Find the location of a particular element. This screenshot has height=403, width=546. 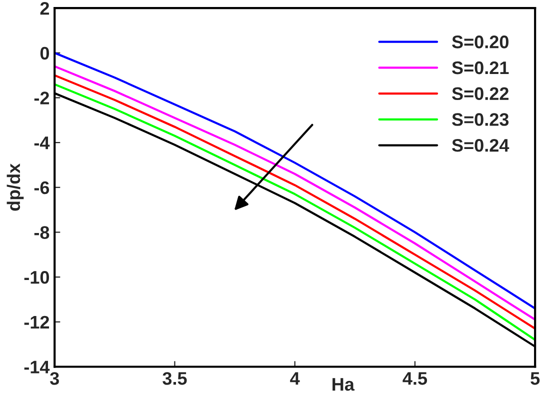

x-tick-label: 4 is located at coordinates (295, 378).